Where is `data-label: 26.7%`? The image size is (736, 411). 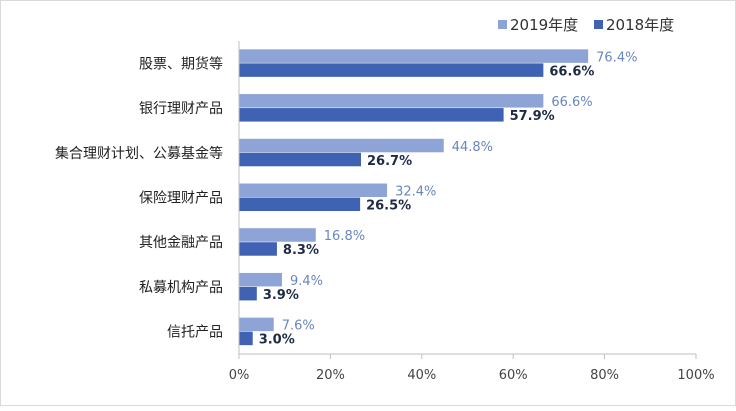 data-label: 26.7% is located at coordinates (389, 161).